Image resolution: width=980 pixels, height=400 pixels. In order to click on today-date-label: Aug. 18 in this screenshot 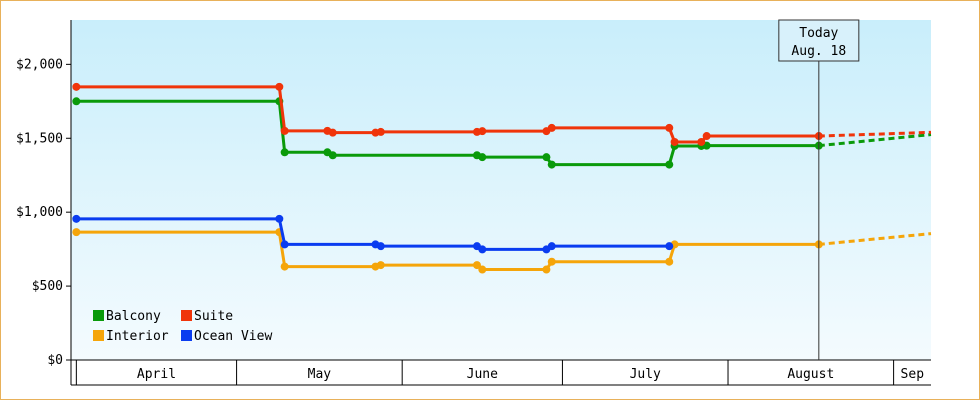, I will do `click(818, 51)`.